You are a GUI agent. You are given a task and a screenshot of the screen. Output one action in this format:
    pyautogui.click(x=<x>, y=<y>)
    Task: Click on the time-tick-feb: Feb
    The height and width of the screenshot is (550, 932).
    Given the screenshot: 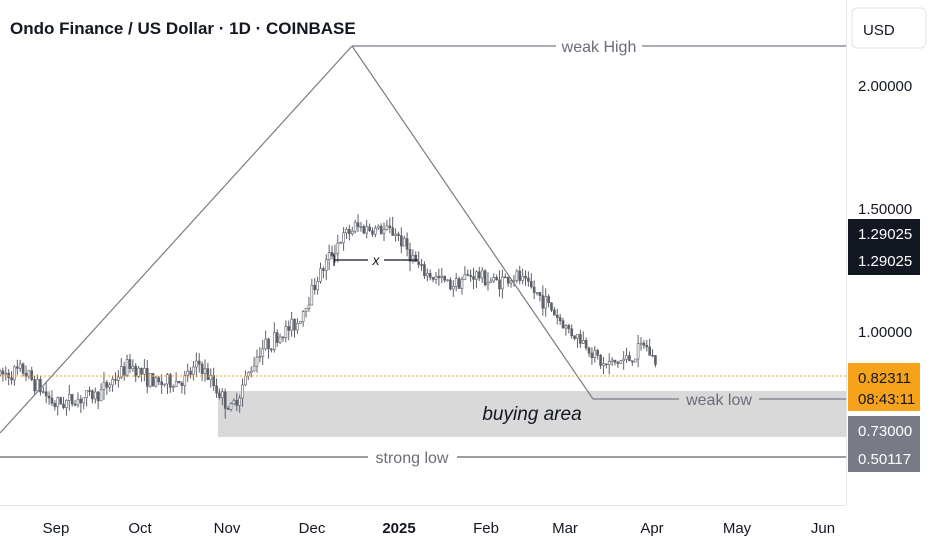 What is the action you would take?
    pyautogui.click(x=486, y=528)
    